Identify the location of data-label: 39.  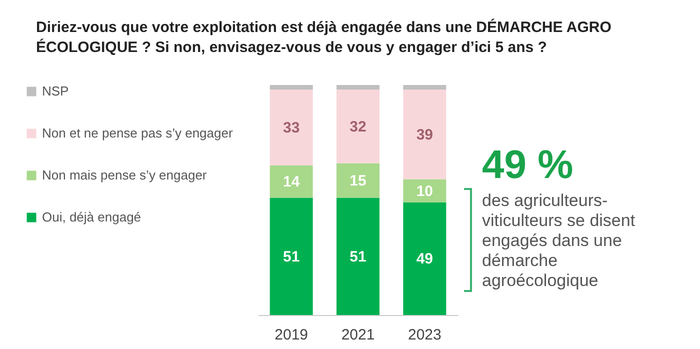
(425, 135).